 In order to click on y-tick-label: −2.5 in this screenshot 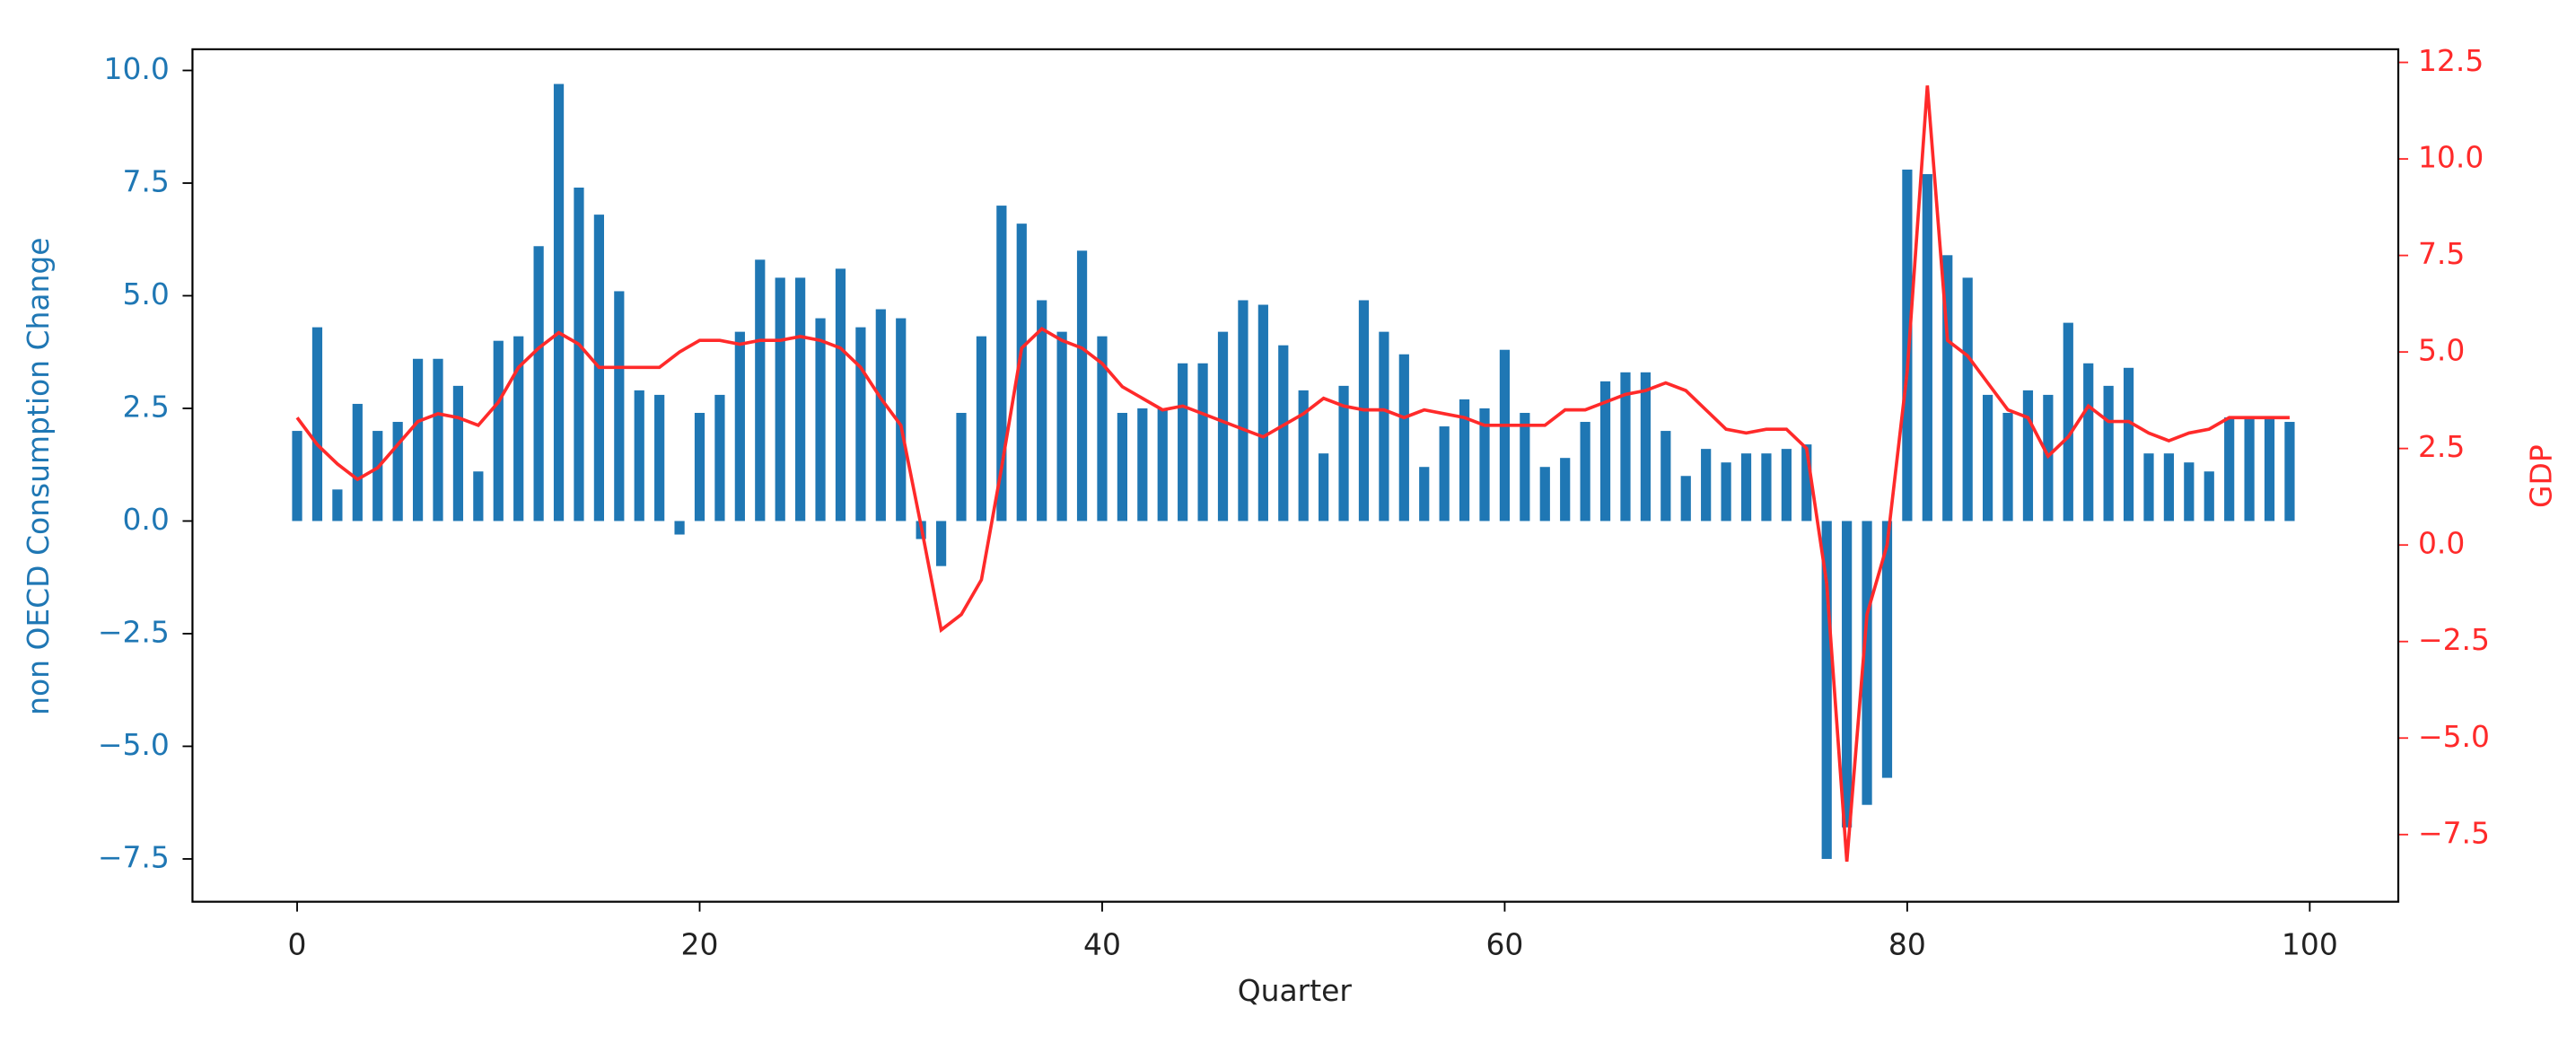, I will do `click(134, 631)`.